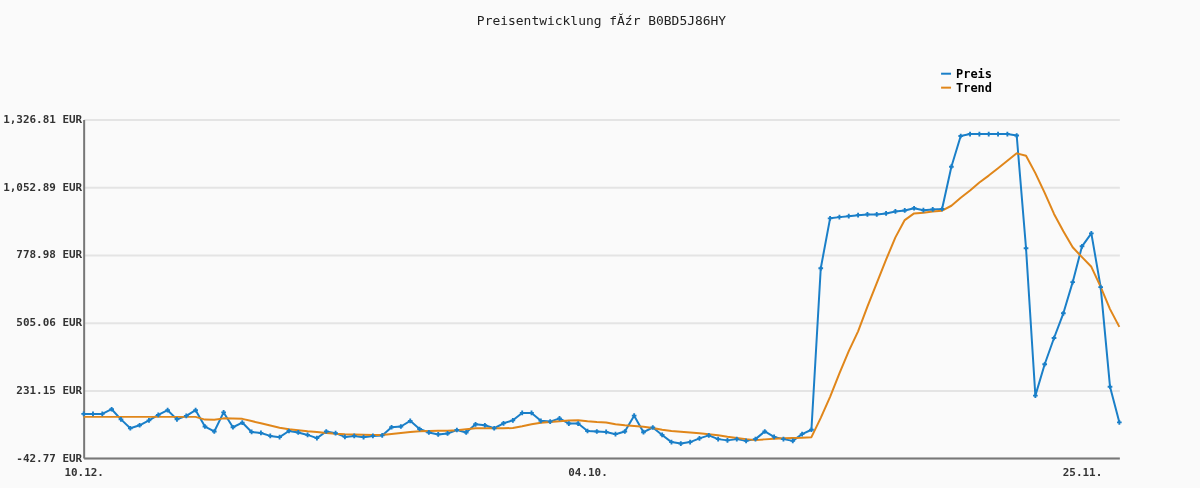 Image resolution: width=1200 pixels, height=500 pixels. I want to click on chart-title: Preisentwicklung fĂźr B0BD5J86HY, so click(601, 20).